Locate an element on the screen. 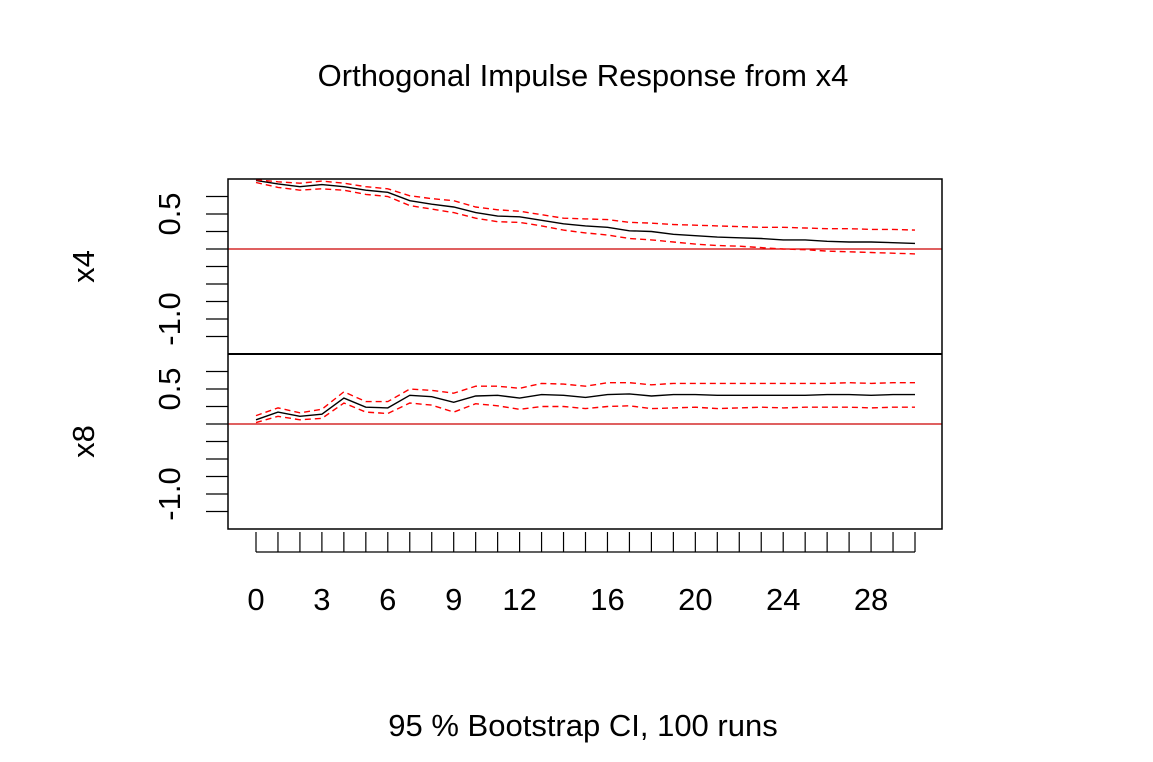 Image resolution: width=1153 pixels, height=762 pixels. x-tick-label: 24 is located at coordinates (783, 599).